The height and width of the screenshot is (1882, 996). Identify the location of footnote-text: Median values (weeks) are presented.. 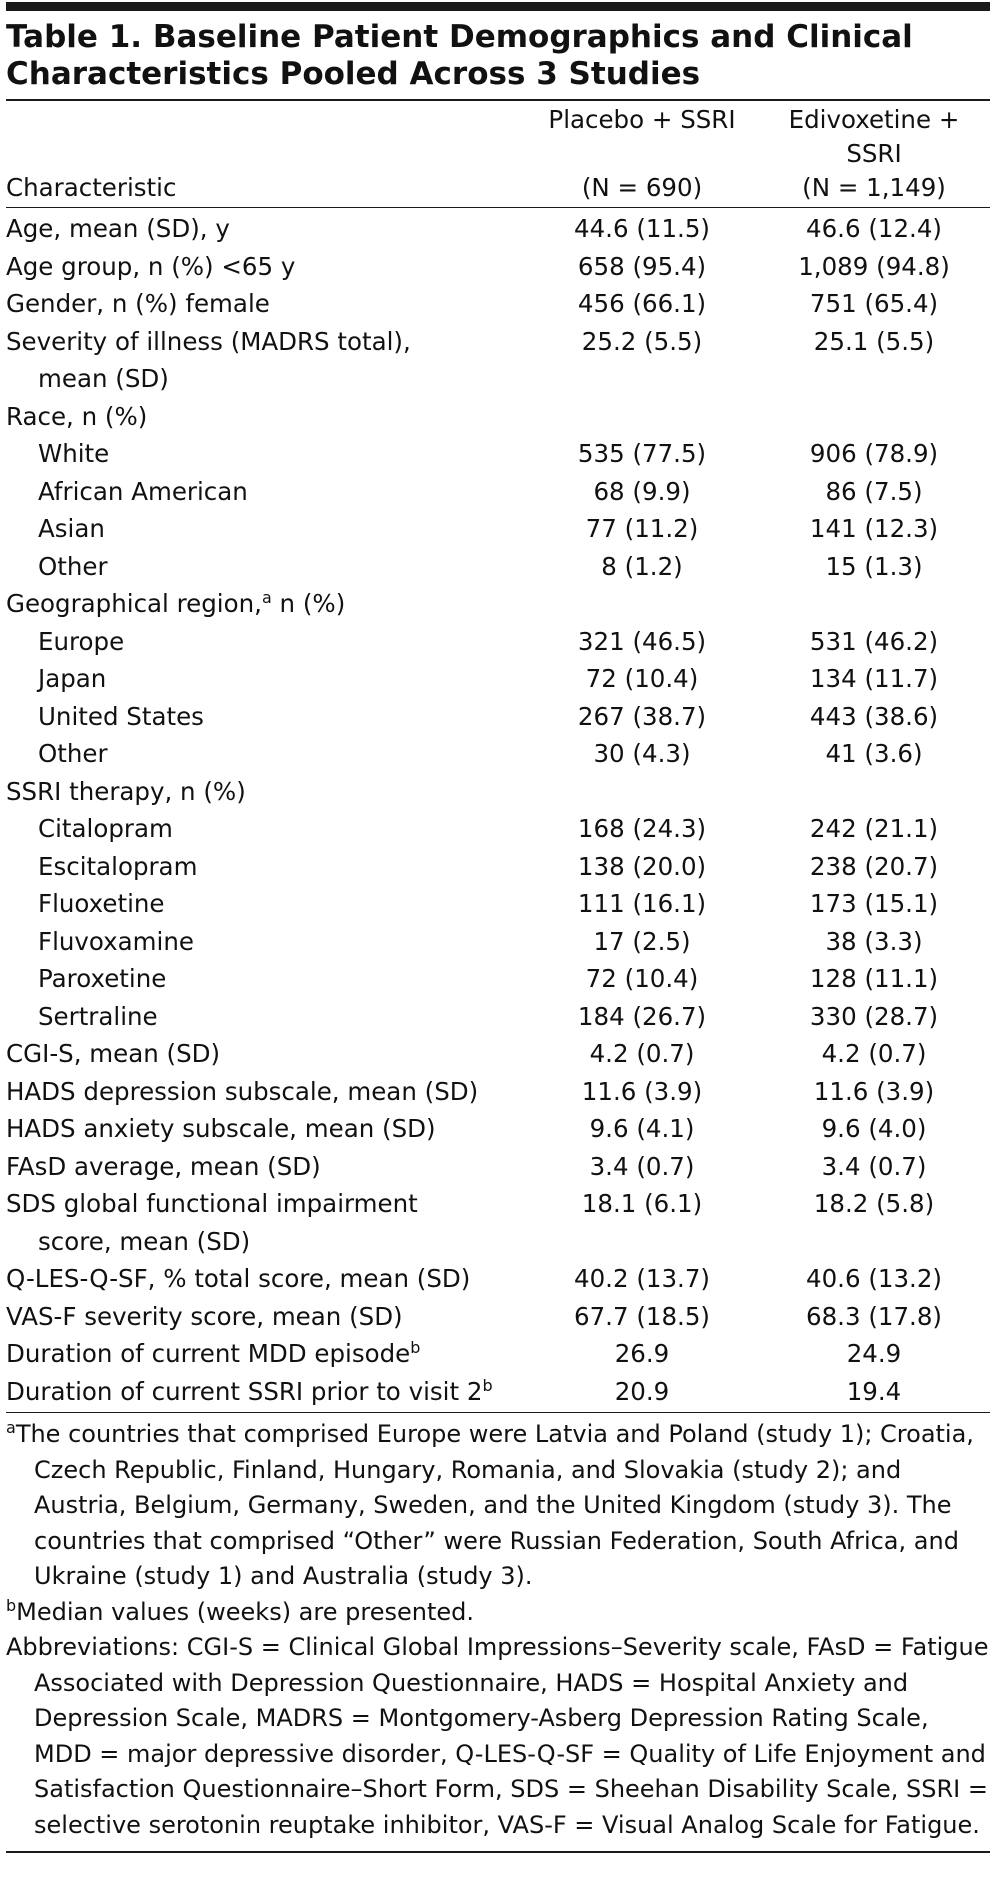
(245, 1611).